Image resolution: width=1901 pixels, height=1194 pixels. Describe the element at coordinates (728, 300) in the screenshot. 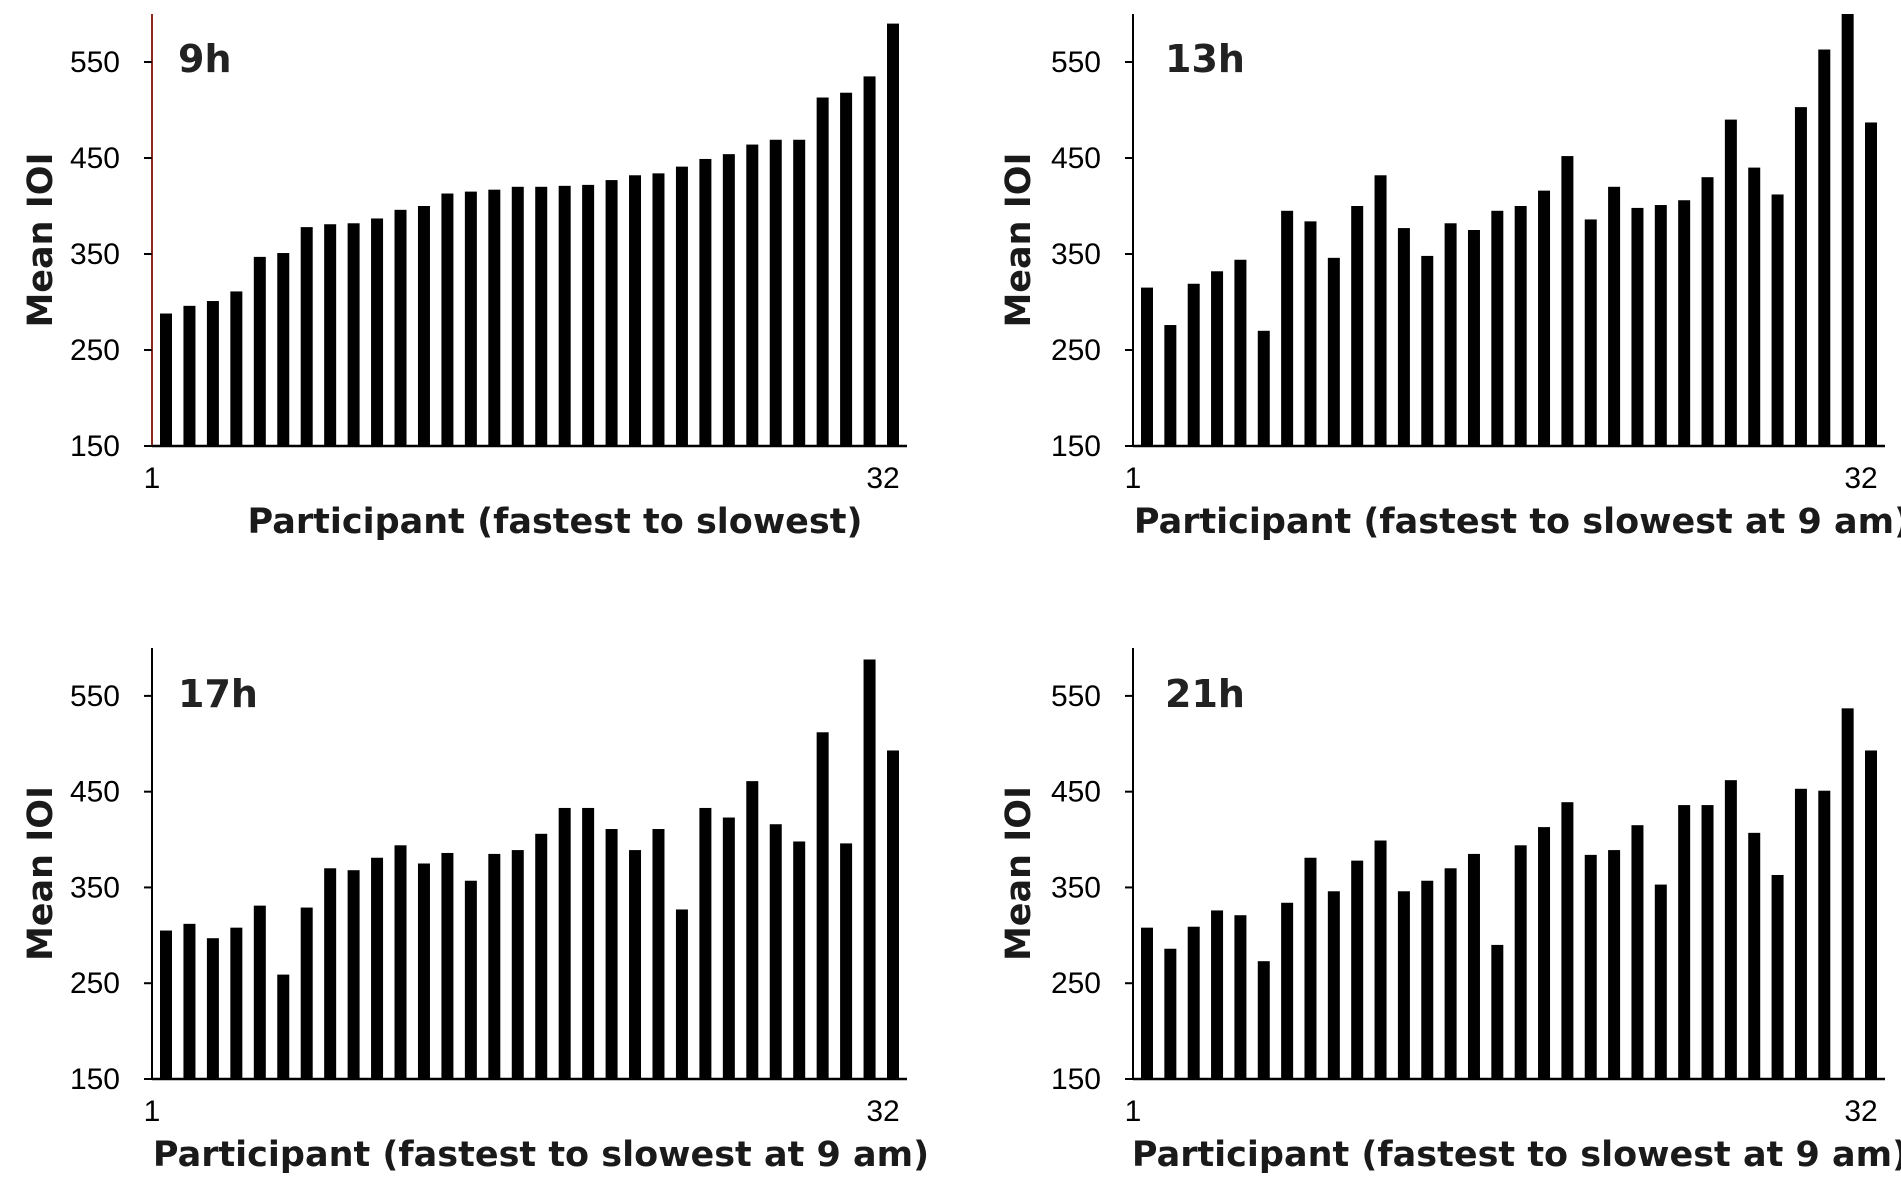

I see `bar-9h-p25` at that location.